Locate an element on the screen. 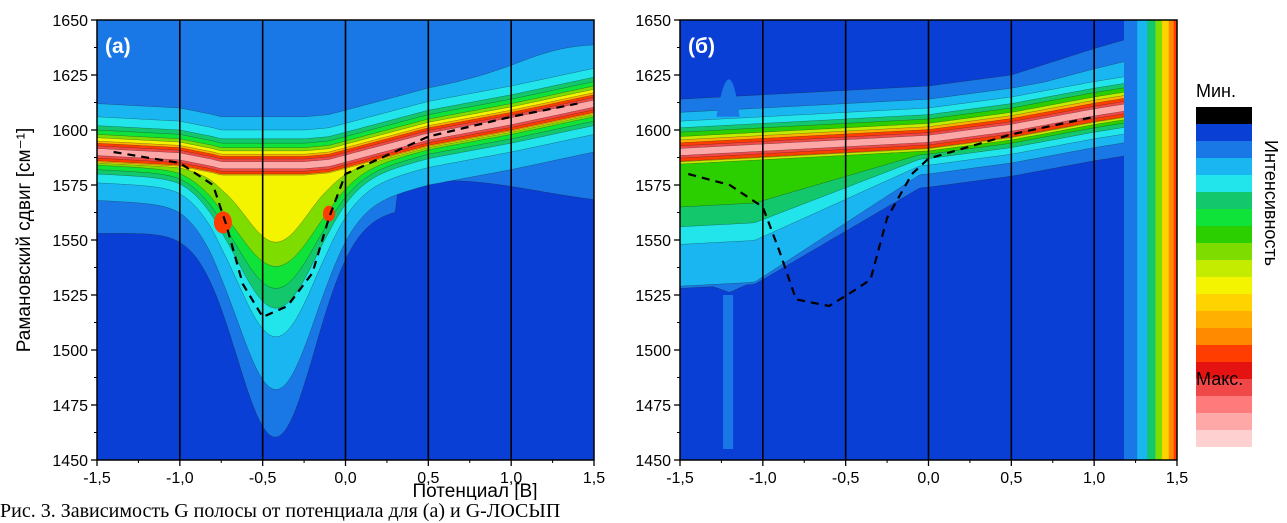 The image size is (1287, 523). panel-b-xtick-label-1: -1,0 is located at coordinates (763, 478).